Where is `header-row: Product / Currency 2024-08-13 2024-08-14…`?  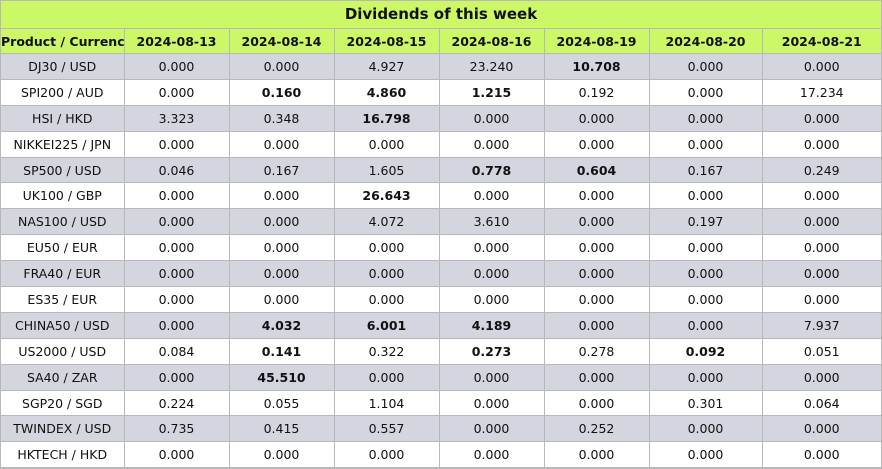
header-row: Product / Currency 2024-08-13 2024-08-14… is located at coordinates (441, 41).